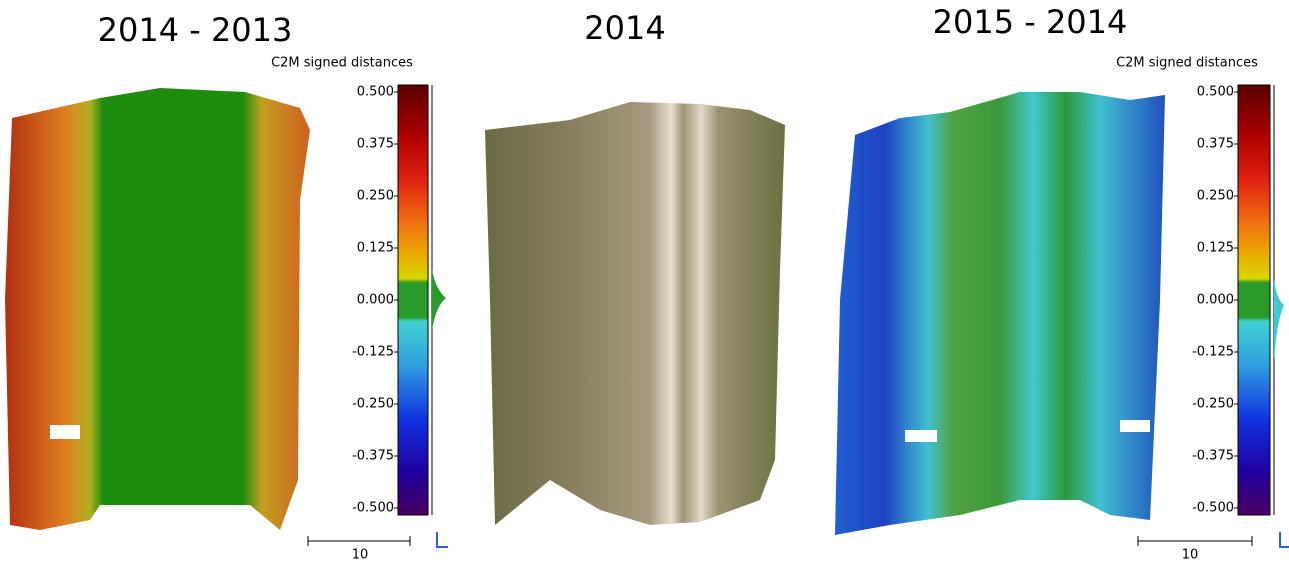 This screenshot has width=1289, height=567. What do you see at coordinates (1030, 22) in the screenshot?
I see `panel-title: 2015 - 2014` at bounding box center [1030, 22].